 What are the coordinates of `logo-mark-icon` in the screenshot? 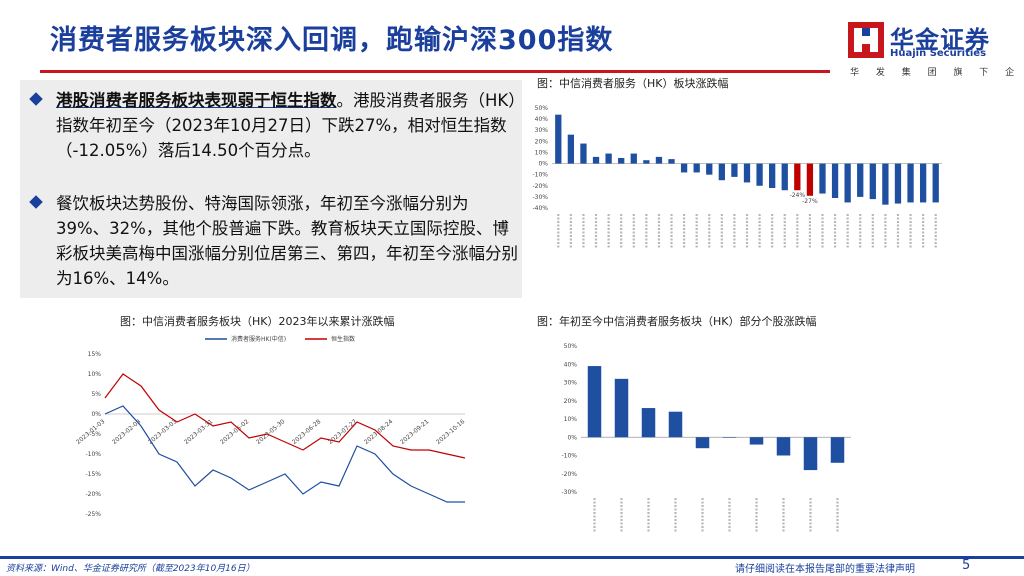 It's located at (866, 40).